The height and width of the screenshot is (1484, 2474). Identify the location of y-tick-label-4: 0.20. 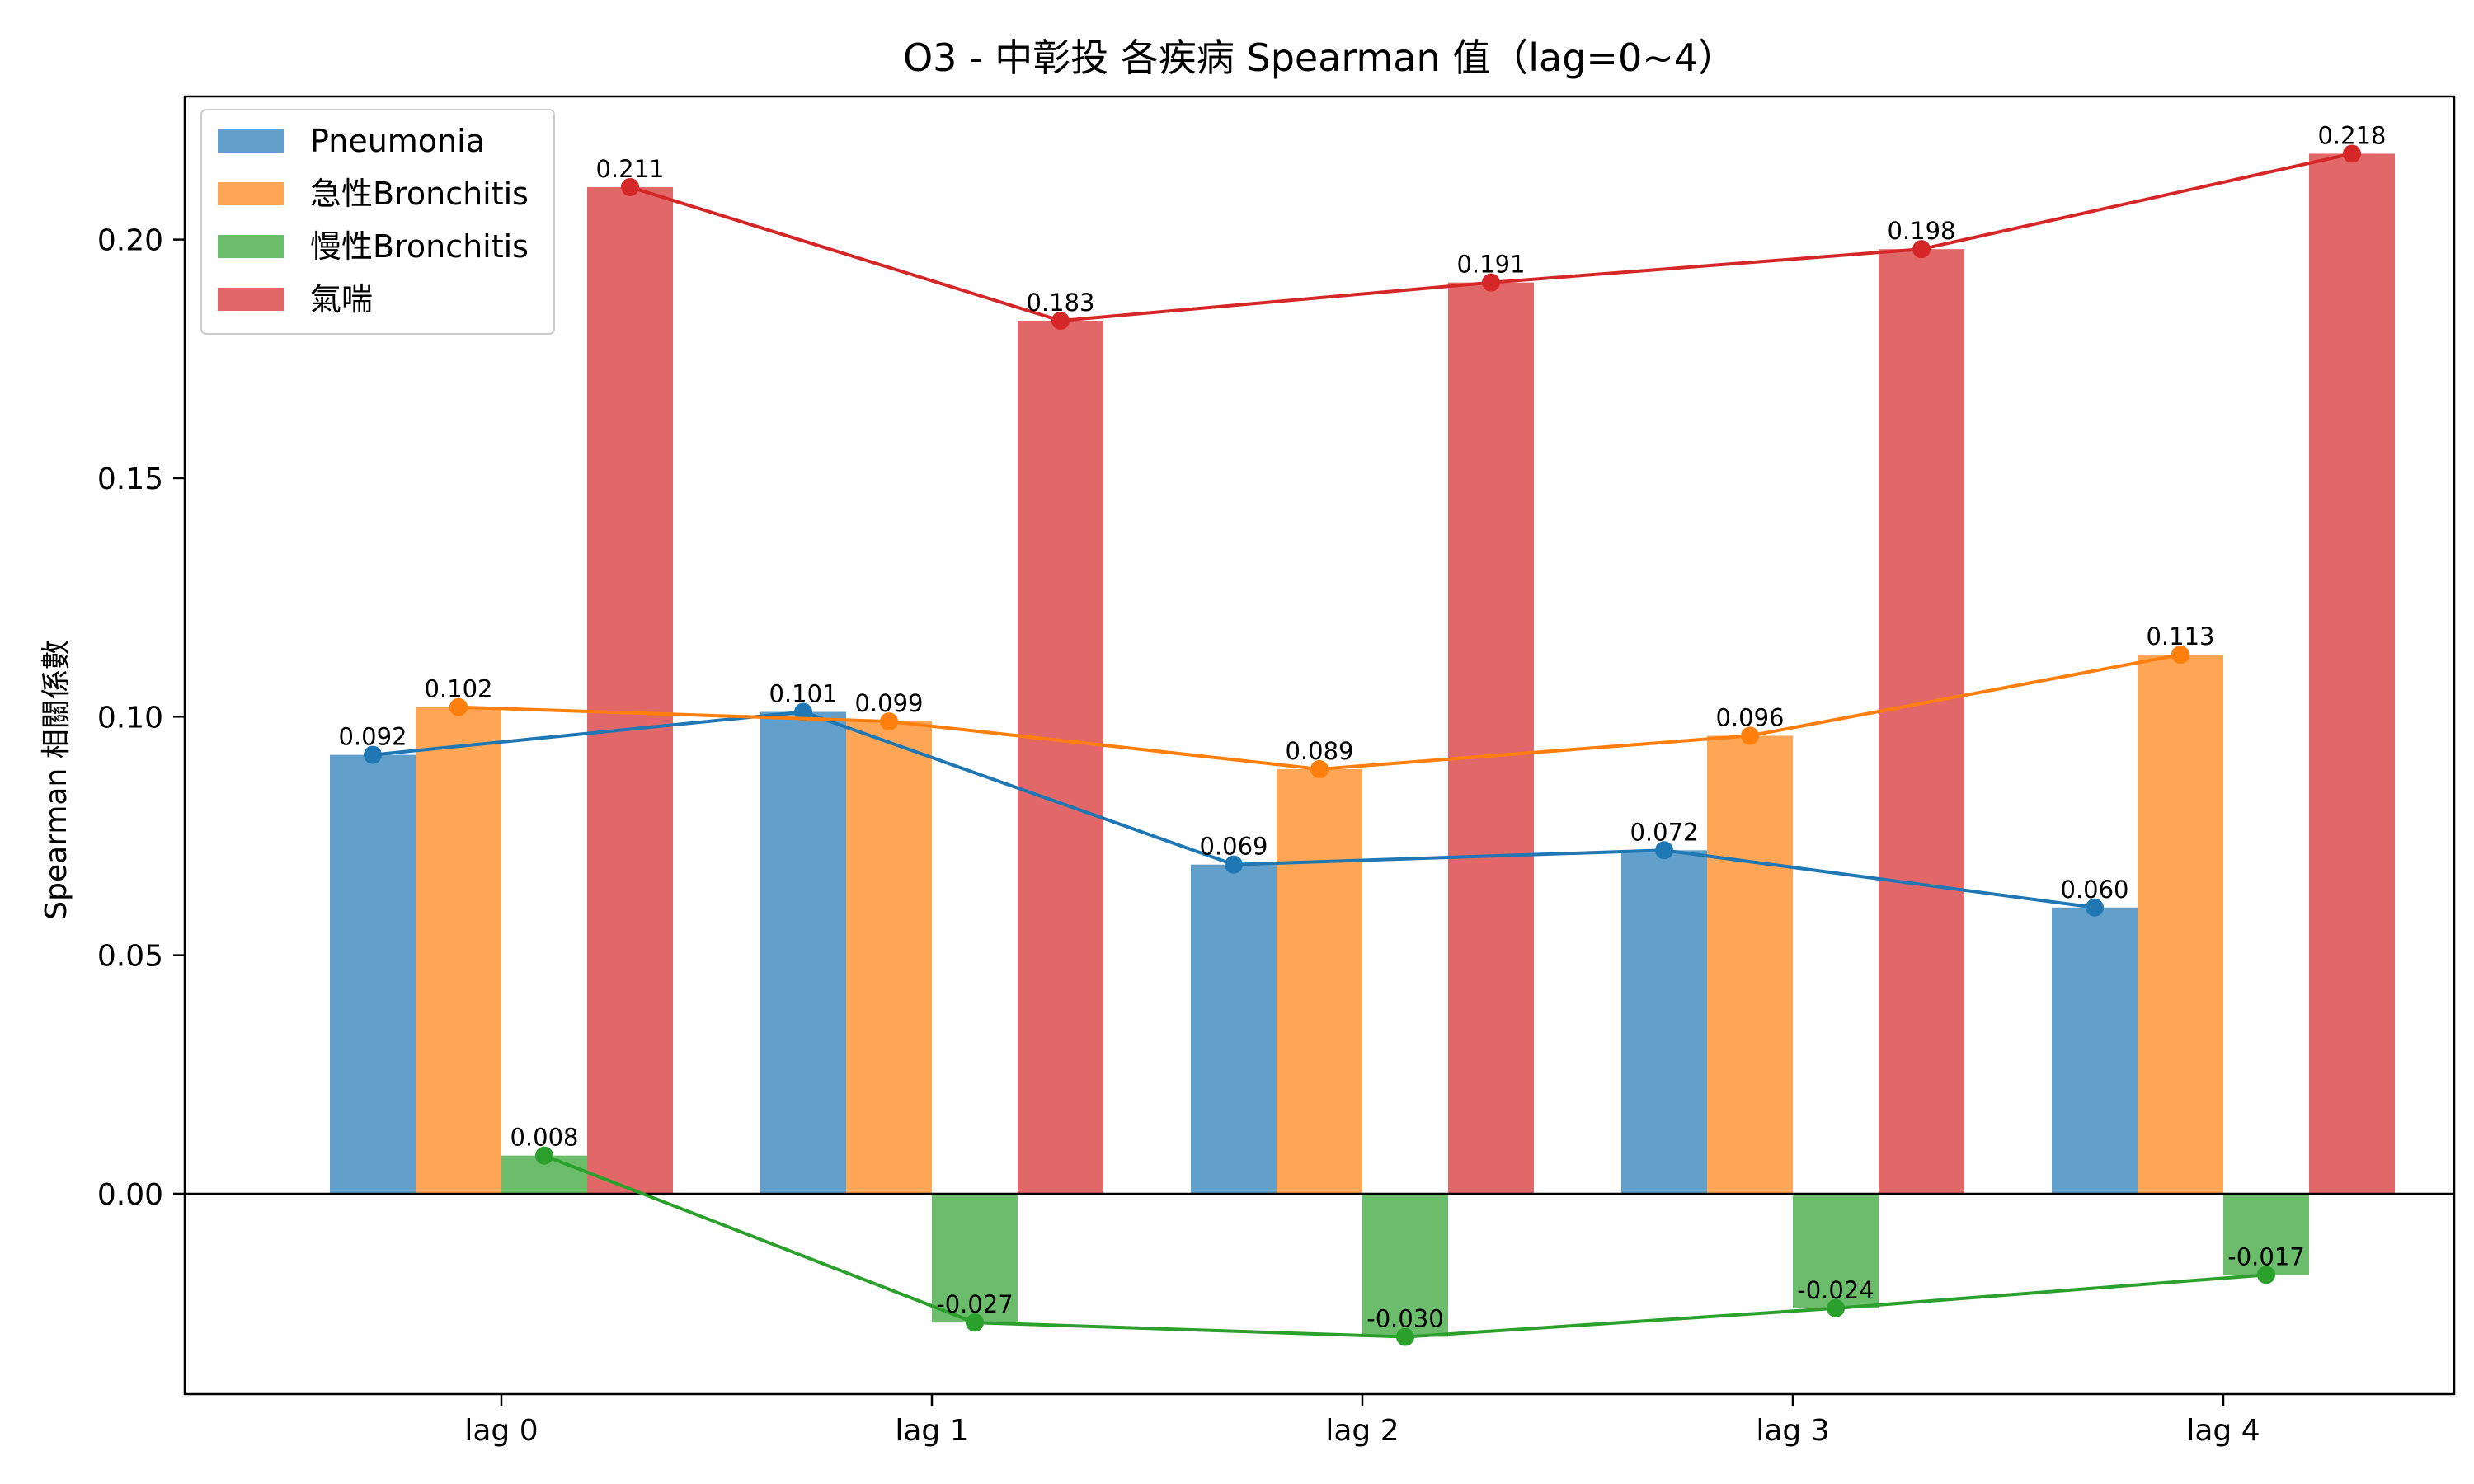
(130, 241).